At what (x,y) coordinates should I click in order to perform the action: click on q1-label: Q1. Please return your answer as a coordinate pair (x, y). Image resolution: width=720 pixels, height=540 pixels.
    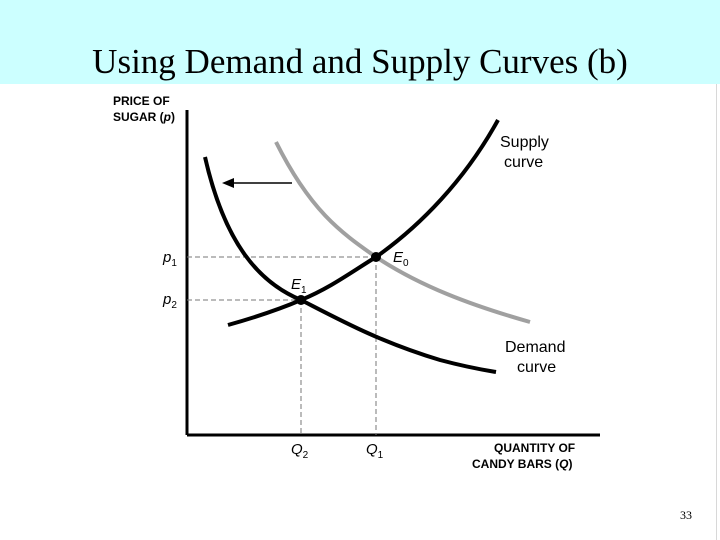
    Looking at the image, I should click on (375, 451).